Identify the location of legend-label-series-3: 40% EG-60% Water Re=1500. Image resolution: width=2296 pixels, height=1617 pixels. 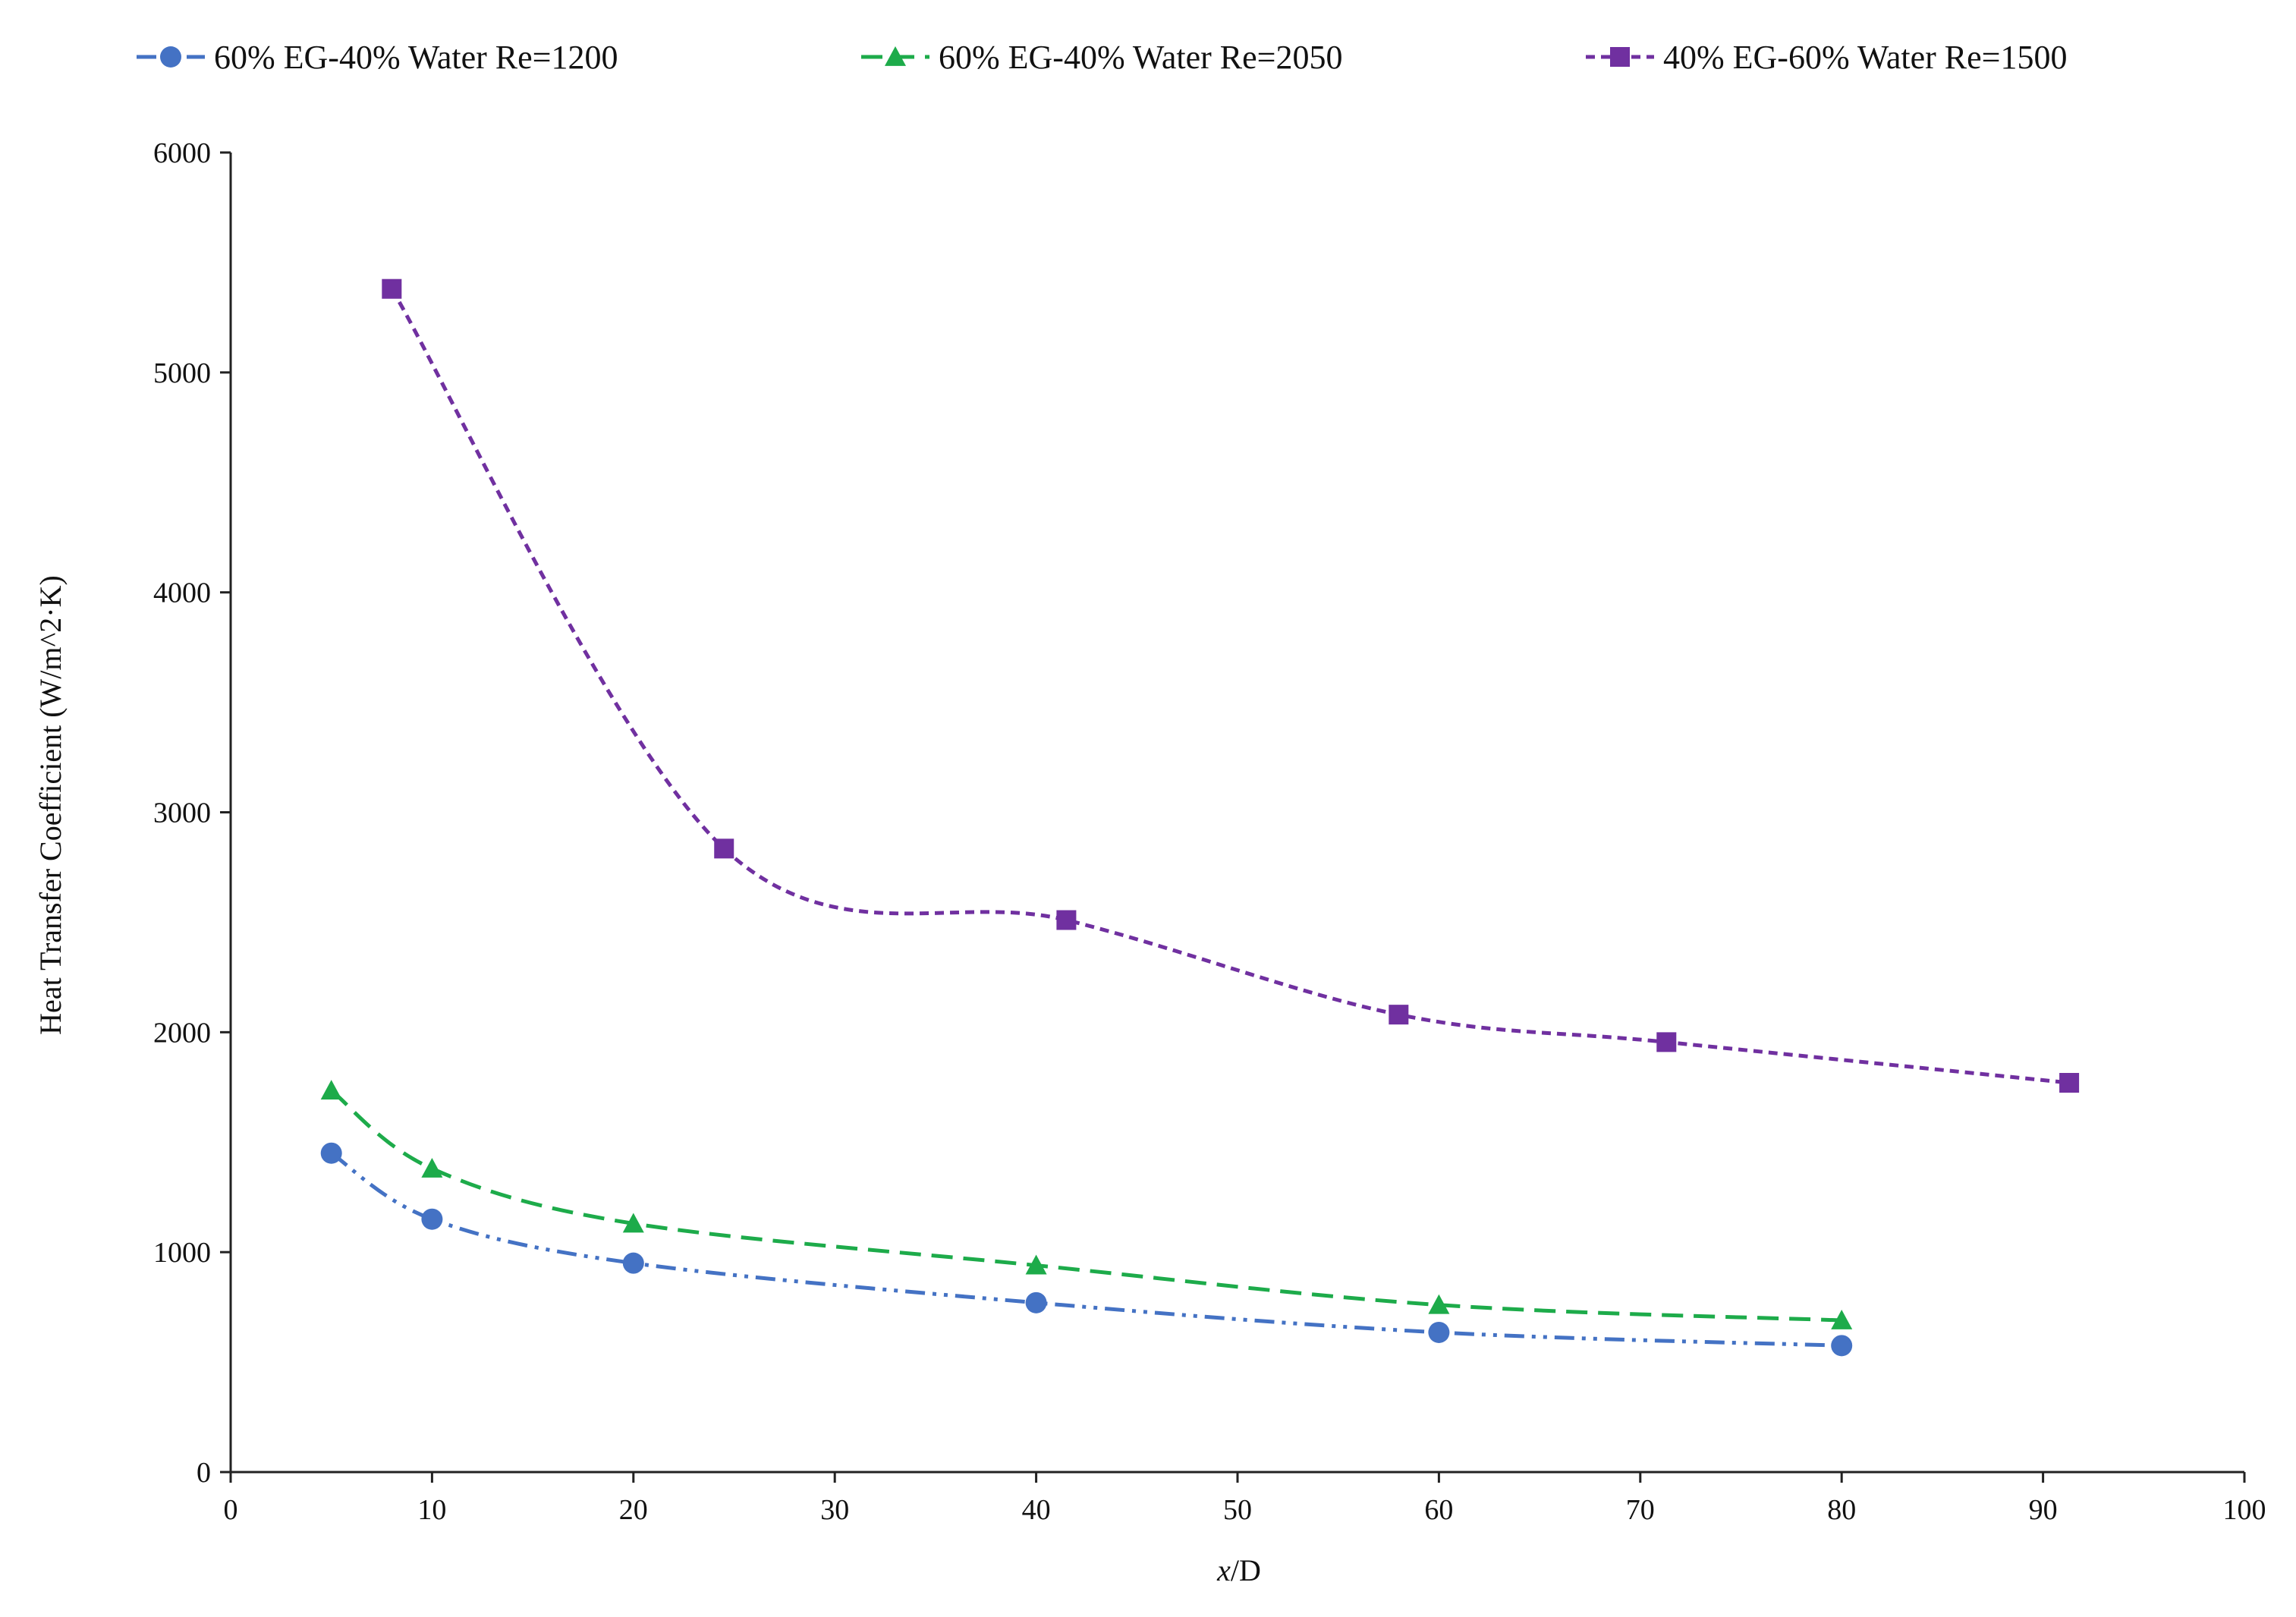
(1865, 57).